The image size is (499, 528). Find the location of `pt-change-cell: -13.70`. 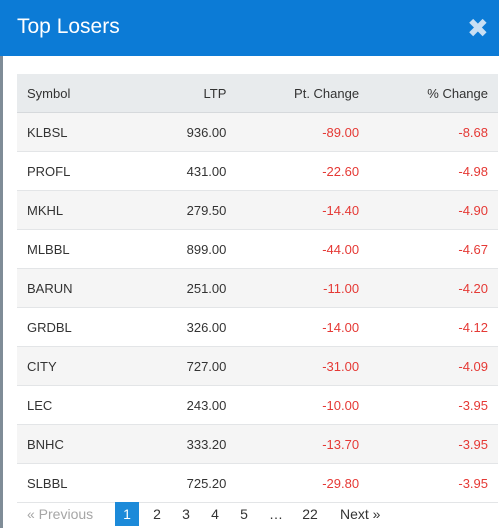

pt-change-cell: -13.70 is located at coordinates (303, 444).